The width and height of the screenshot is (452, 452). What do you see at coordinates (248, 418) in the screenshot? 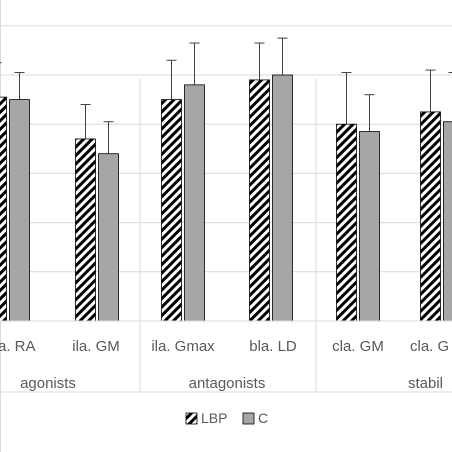
I see `legend-swatch-c` at bounding box center [248, 418].